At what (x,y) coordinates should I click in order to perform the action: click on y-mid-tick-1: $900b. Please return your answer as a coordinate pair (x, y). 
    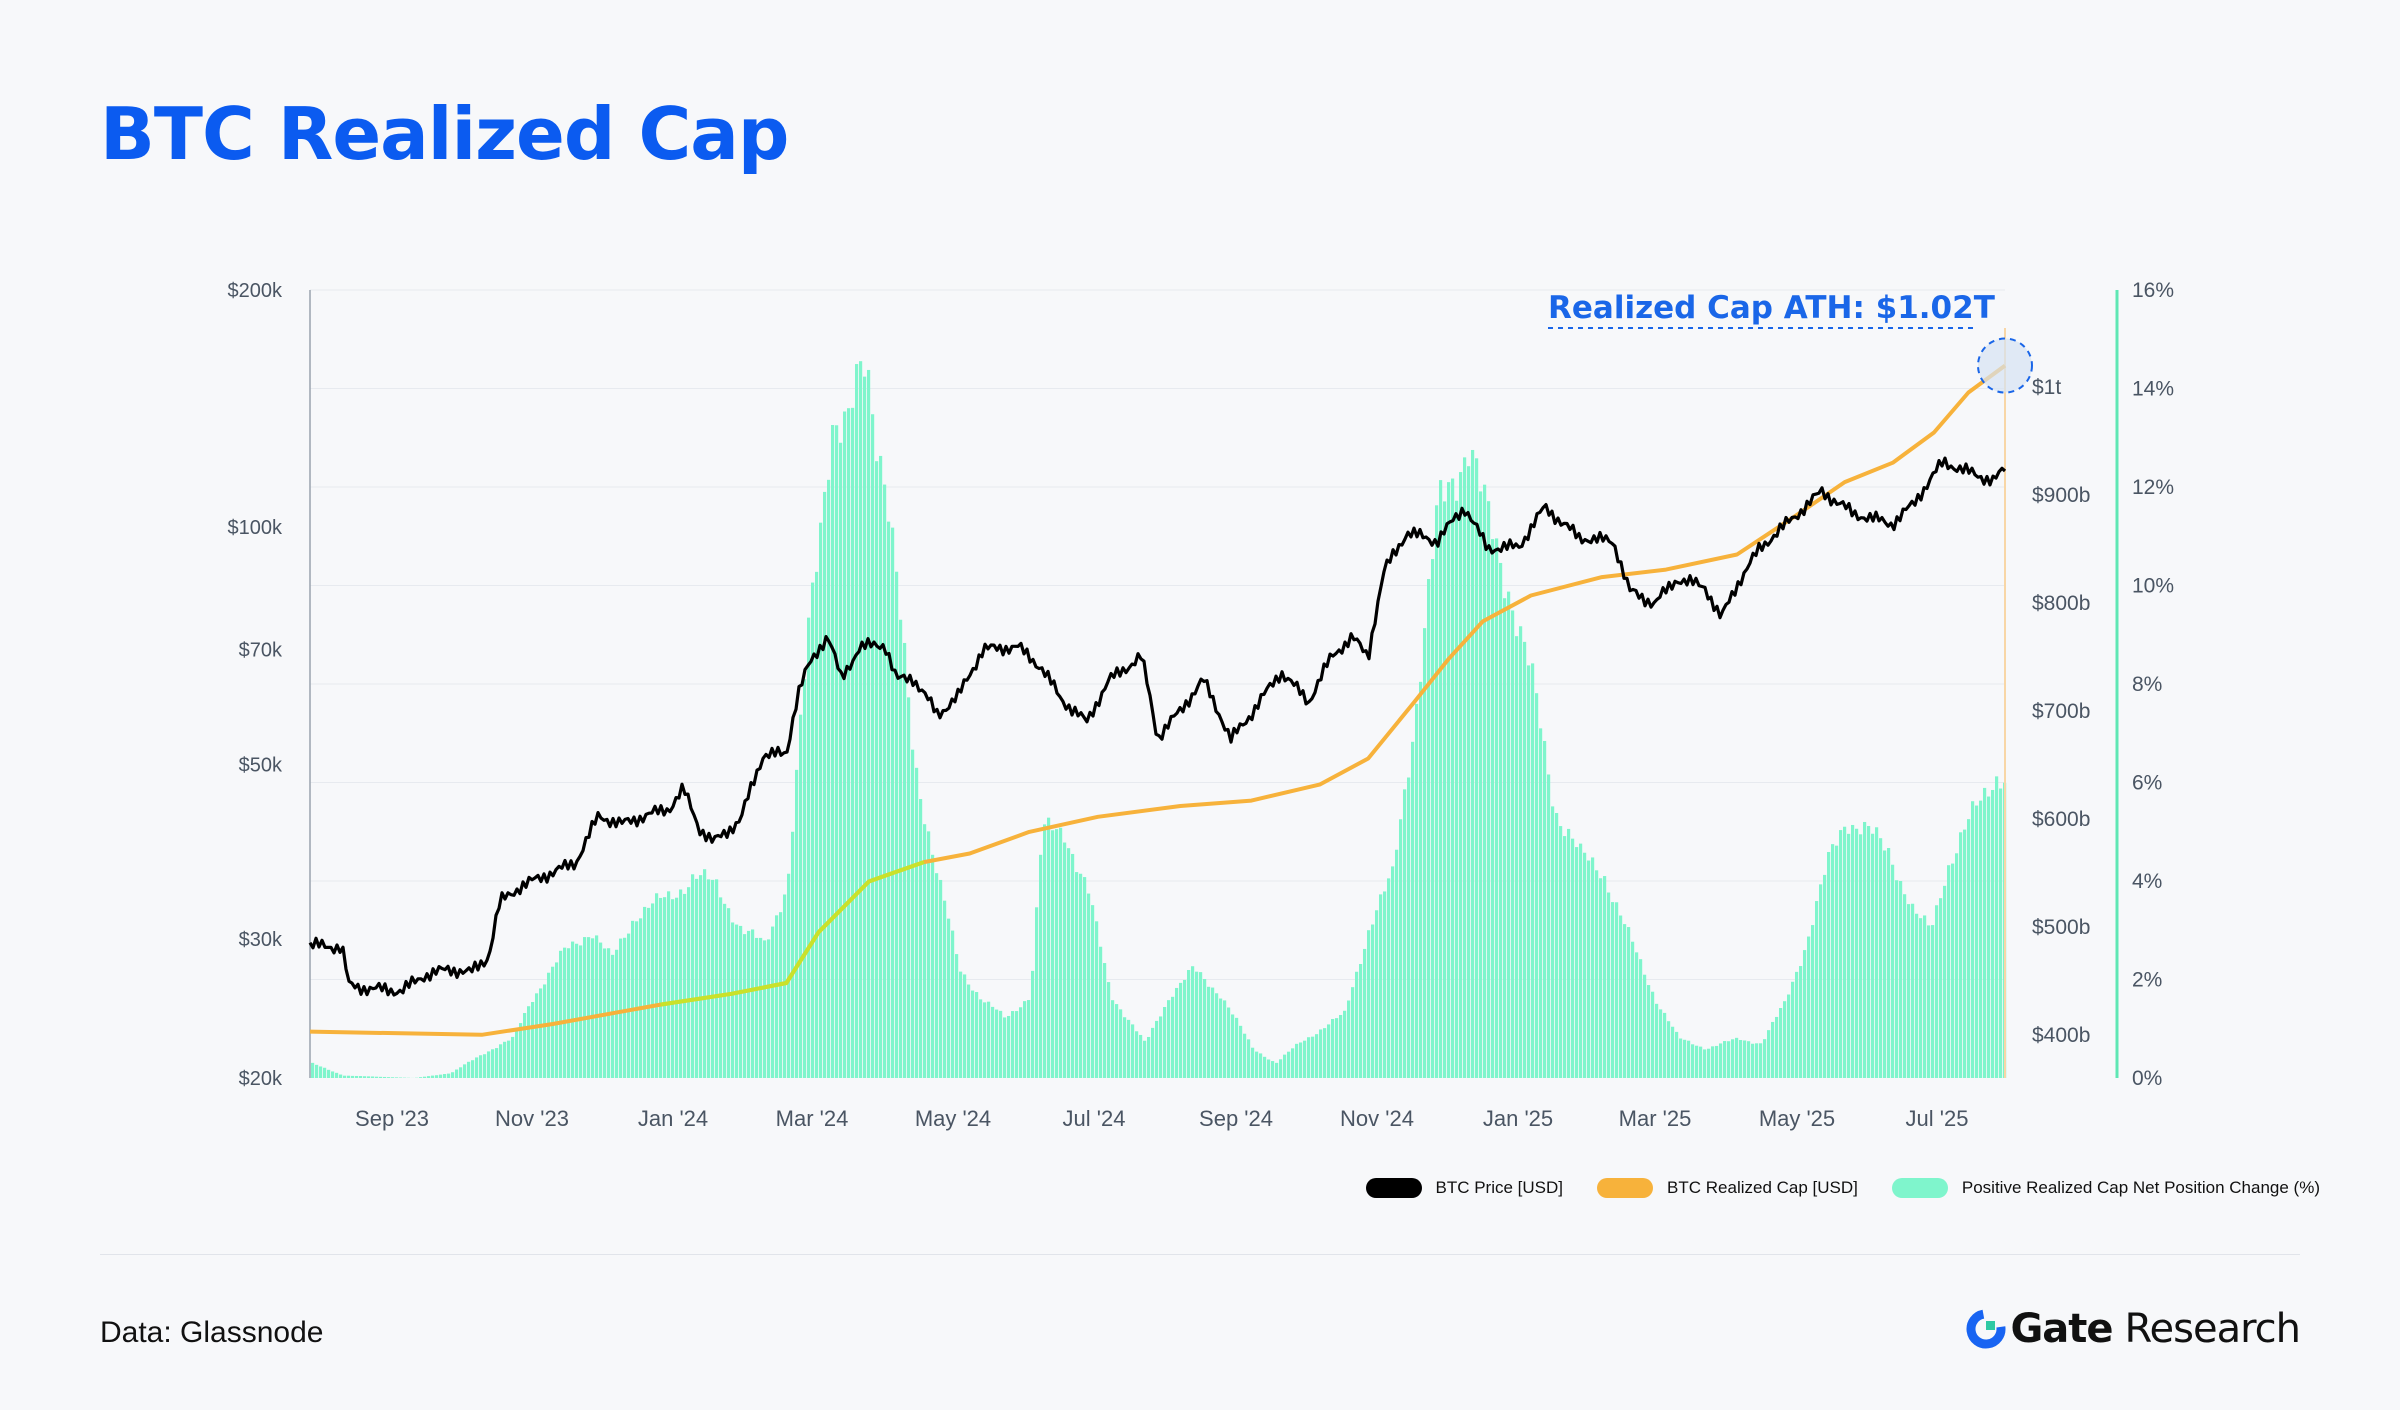
    Looking at the image, I should click on (2061, 495).